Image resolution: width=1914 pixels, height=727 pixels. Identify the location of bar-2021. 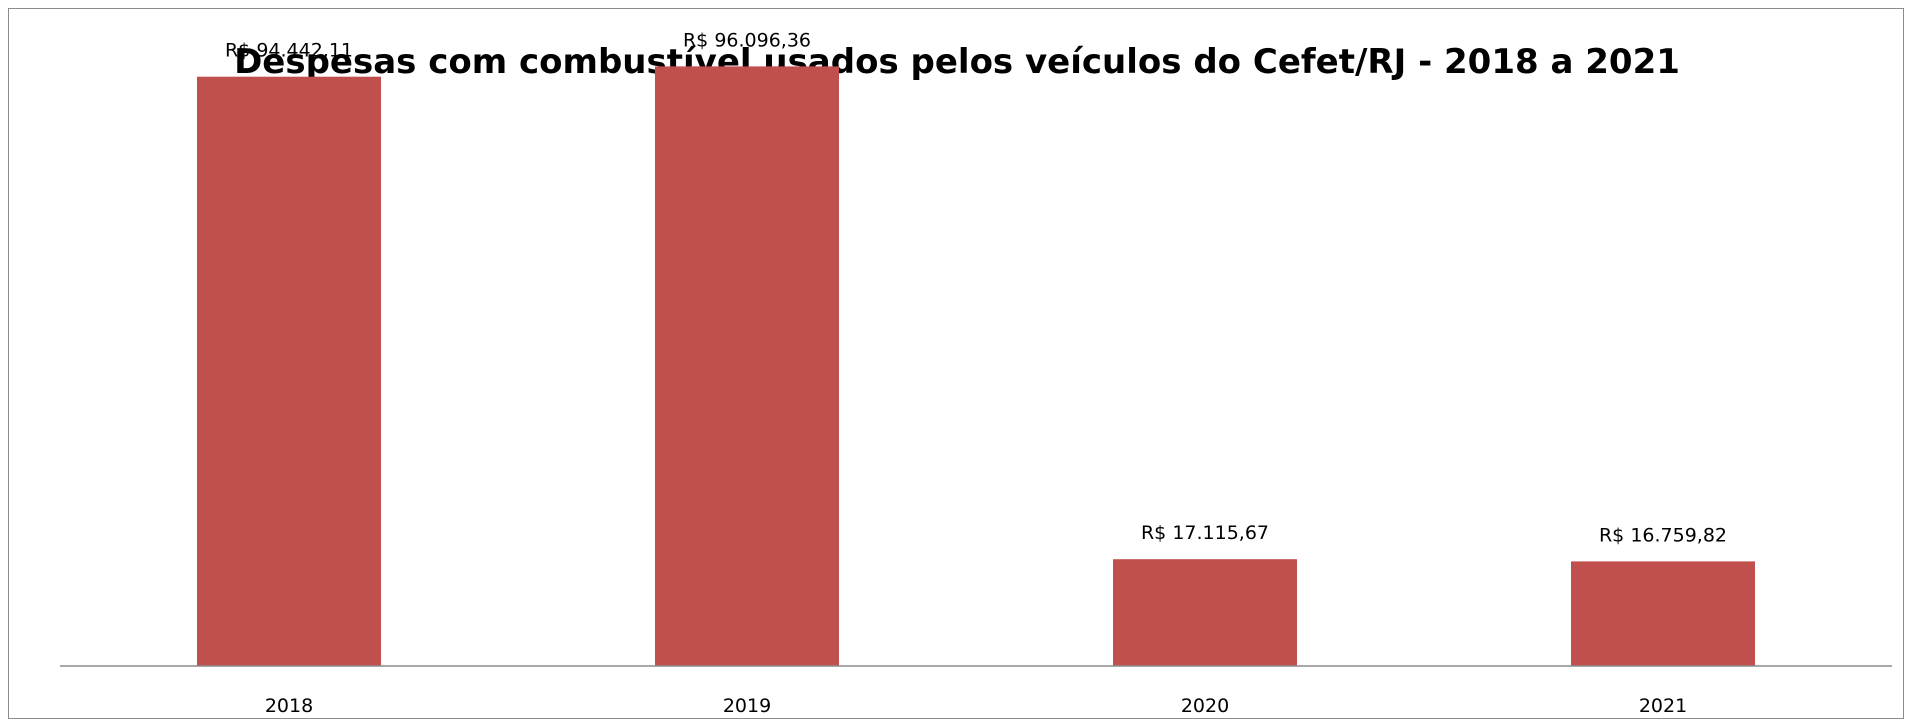
(1663, 613).